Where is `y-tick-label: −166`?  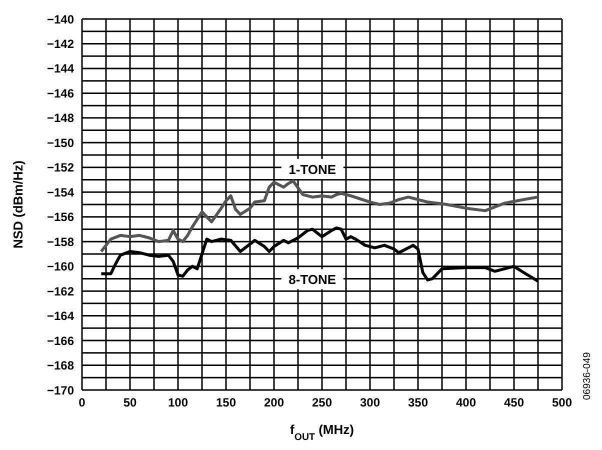
y-tick-label: −166 is located at coordinates (60, 341).